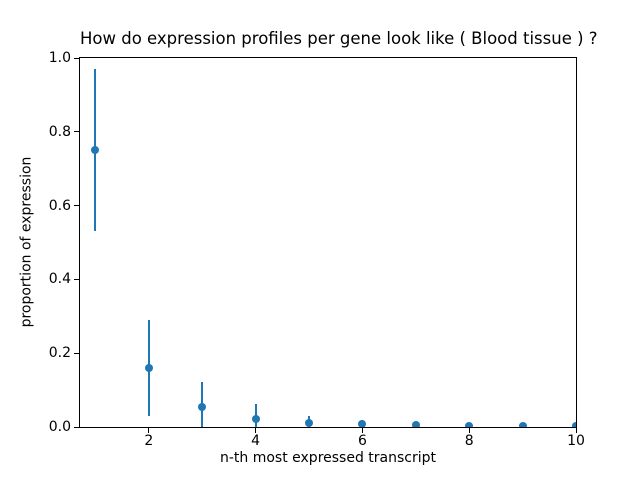 This screenshot has width=640, height=480. I want to click on y-tick-label: 1.0, so click(59, 58).